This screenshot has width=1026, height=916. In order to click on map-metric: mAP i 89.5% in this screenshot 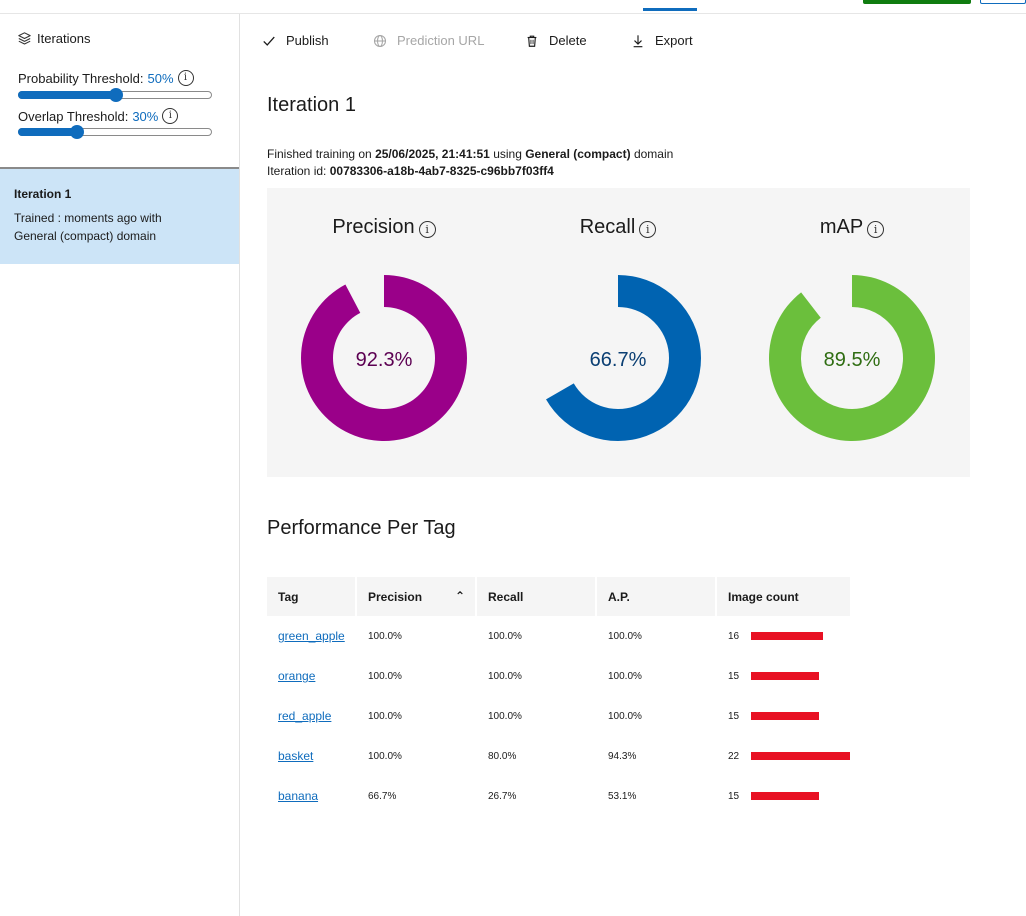, I will do `click(852, 332)`.